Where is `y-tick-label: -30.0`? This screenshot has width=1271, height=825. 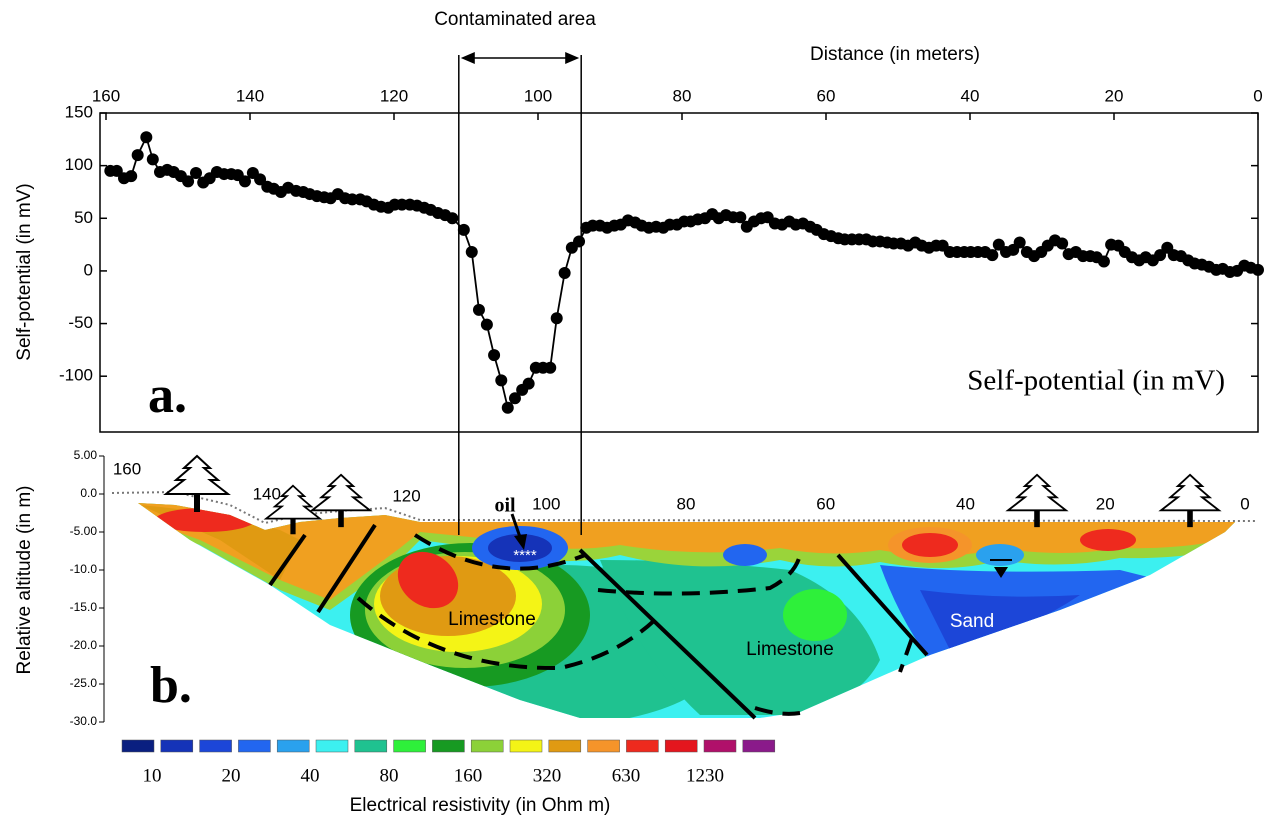 y-tick-label: -30.0 is located at coordinates (84, 721).